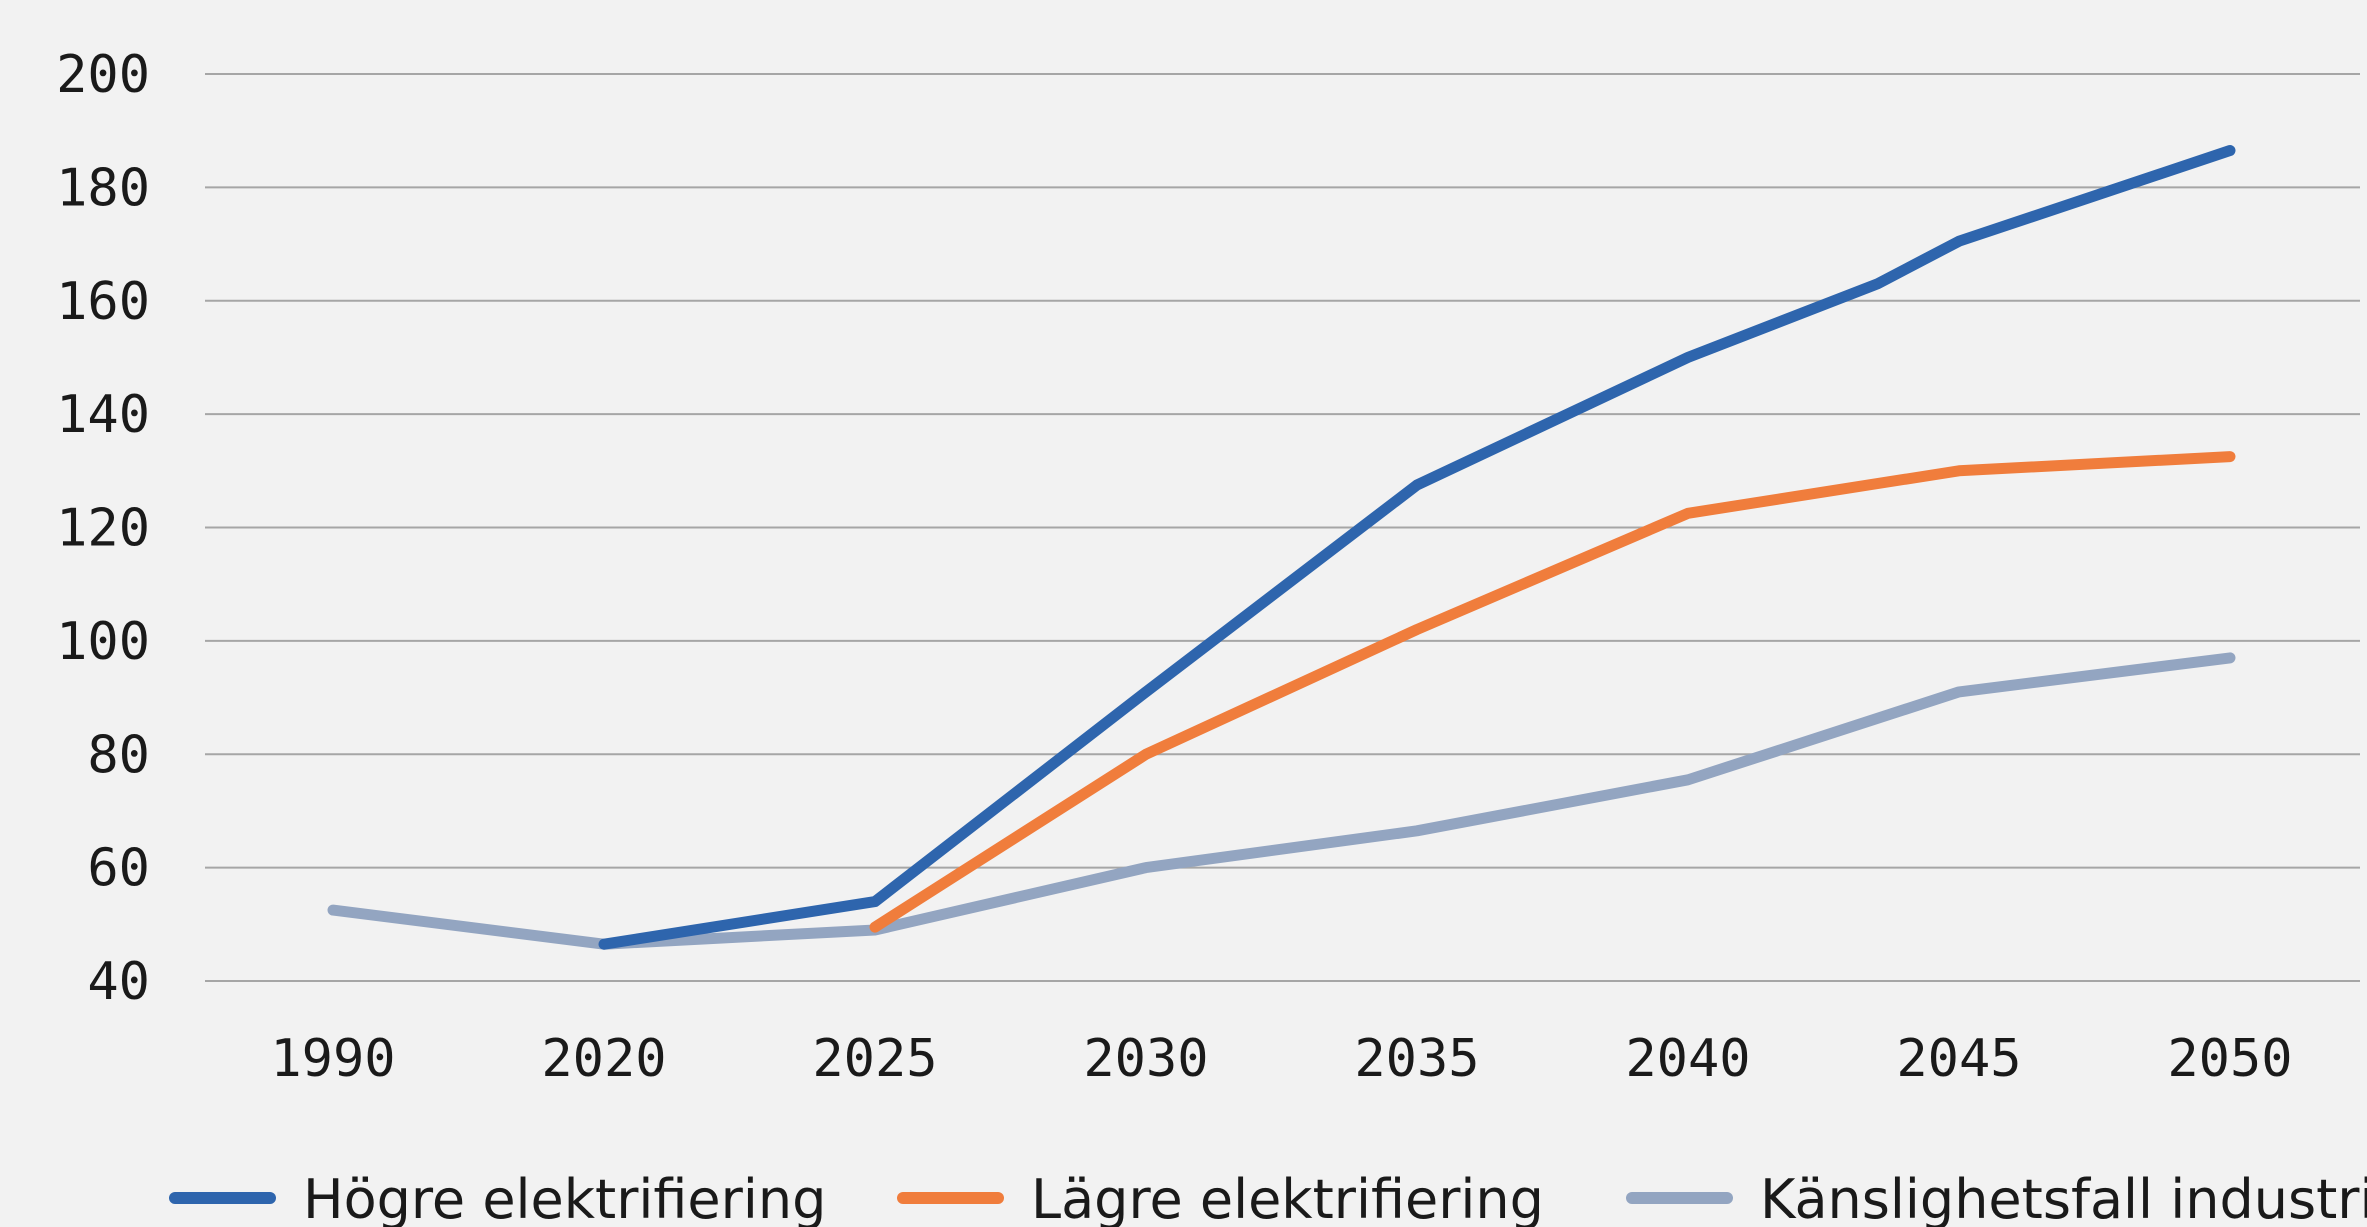  I want to click on y-tick-label: 180, so click(103, 188).